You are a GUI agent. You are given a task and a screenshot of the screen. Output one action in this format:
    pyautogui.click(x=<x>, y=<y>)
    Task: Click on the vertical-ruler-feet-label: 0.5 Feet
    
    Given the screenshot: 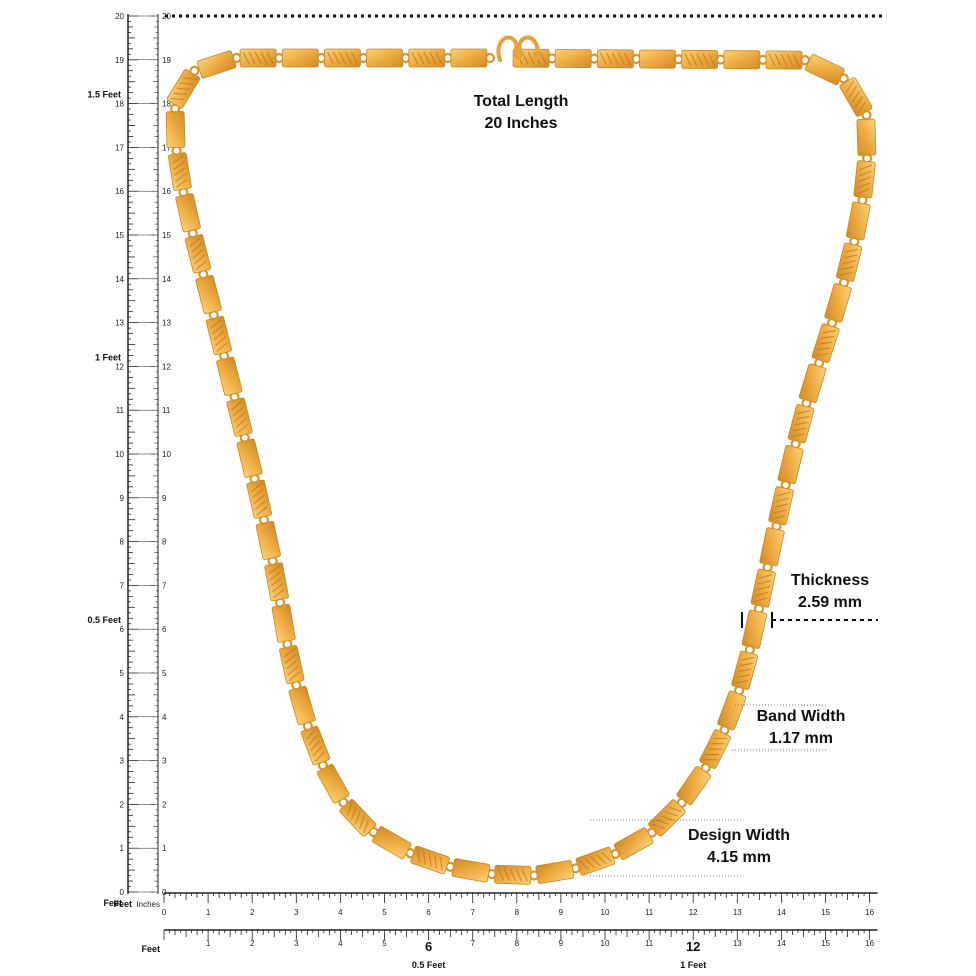 What is the action you would take?
    pyautogui.click(x=104, y=620)
    